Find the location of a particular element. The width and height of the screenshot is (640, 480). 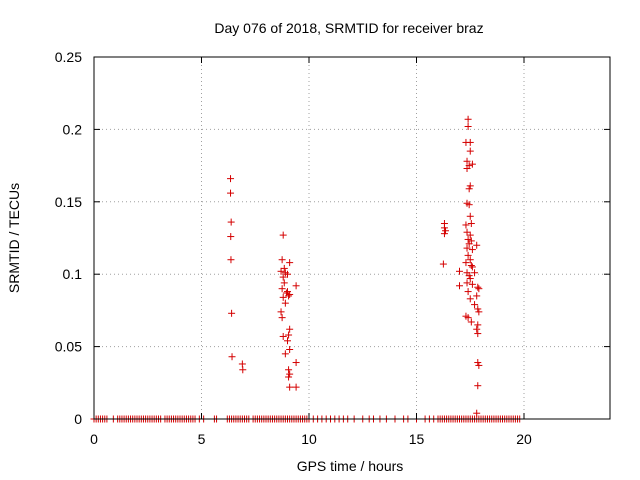

x-tick-label: 10 is located at coordinates (309, 439).